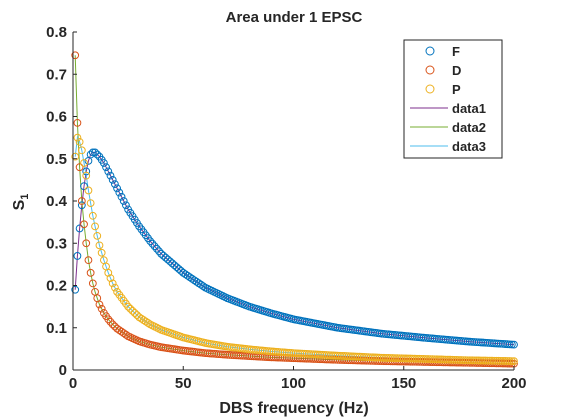 The image size is (568, 418). Describe the element at coordinates (56, 32) in the screenshot. I see `y-tick-label: 0.8` at that location.